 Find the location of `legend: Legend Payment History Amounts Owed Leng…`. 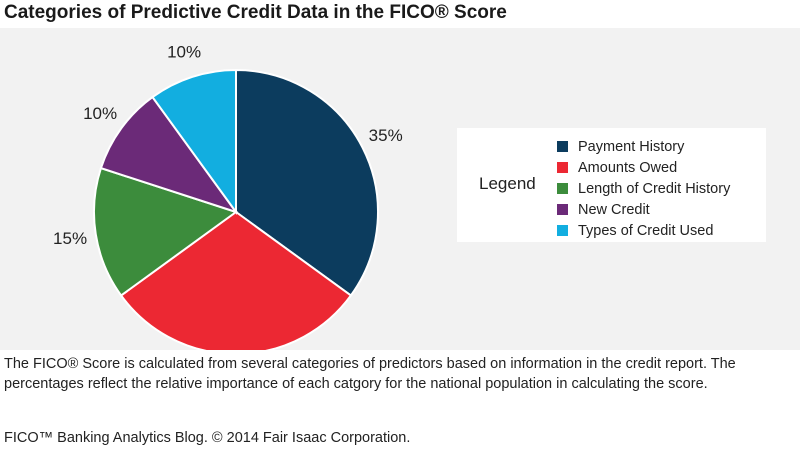

legend: Legend Payment History Amounts Owed Leng… is located at coordinates (611, 185).